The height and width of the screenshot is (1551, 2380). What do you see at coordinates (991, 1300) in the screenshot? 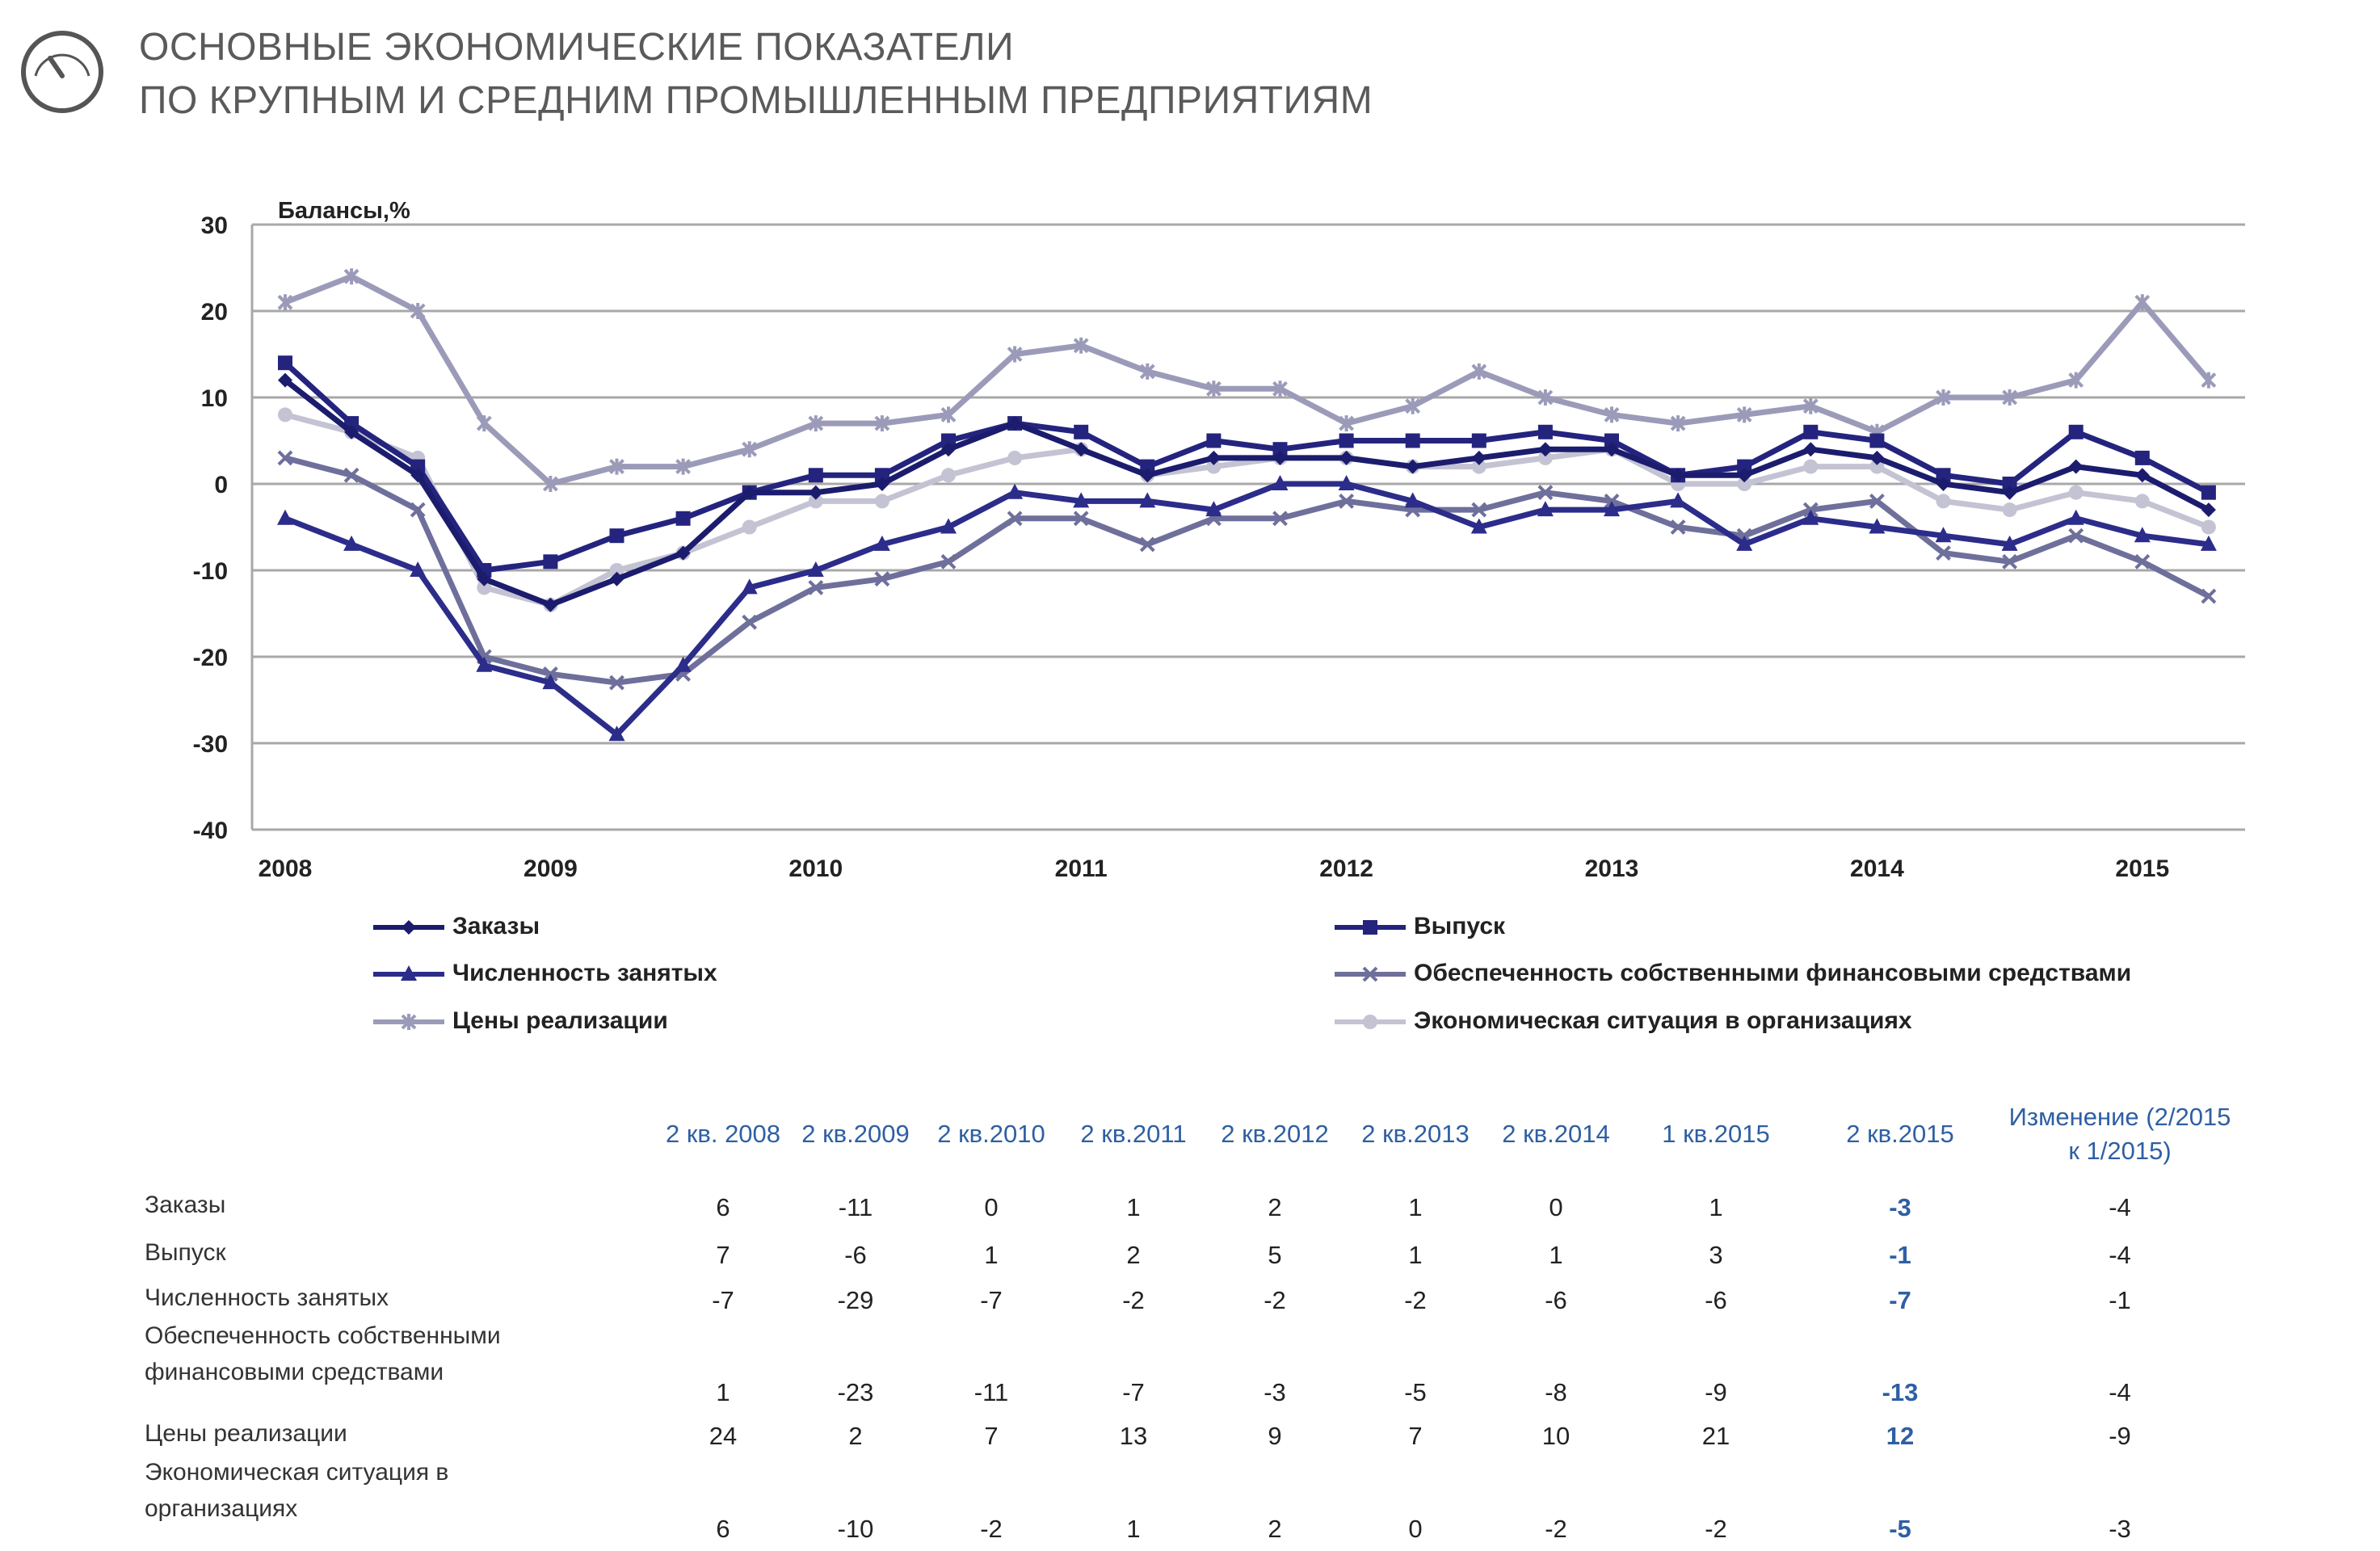
I see `table-cell: -7` at bounding box center [991, 1300].